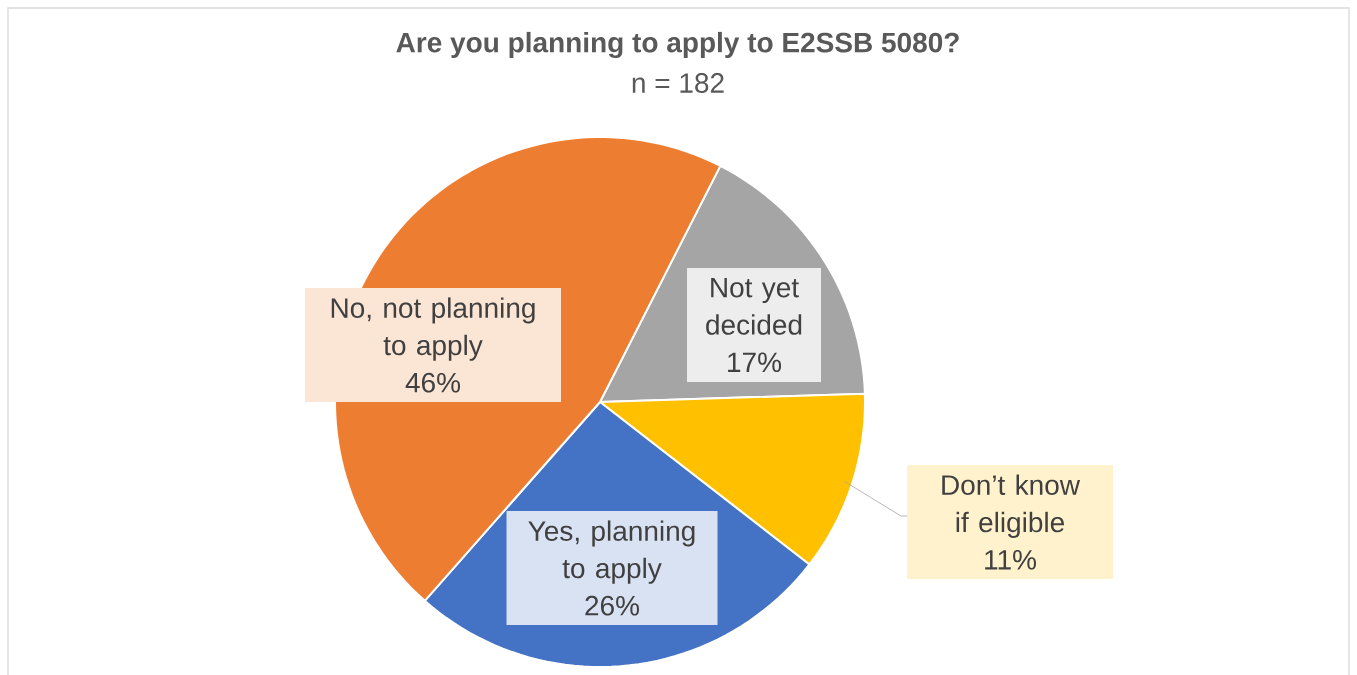  Describe the element at coordinates (677, 45) in the screenshot. I see `chart-title: Are you planning to apply to E2SSB 5080?` at that location.